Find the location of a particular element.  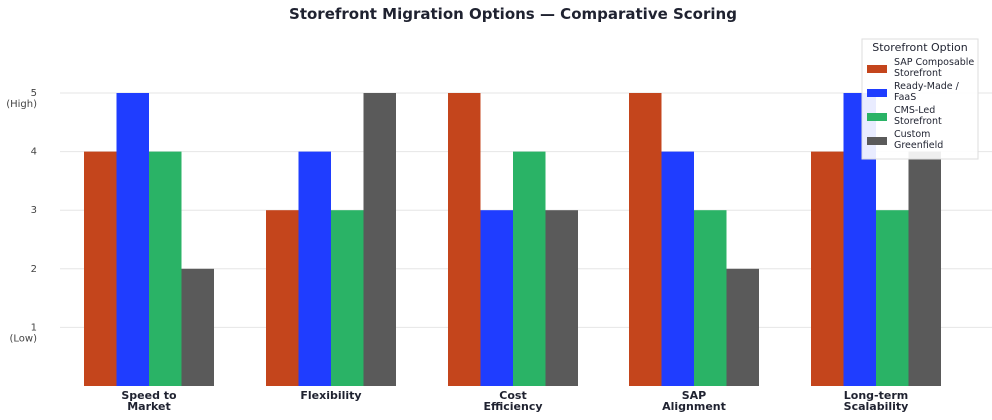

legend-label: CMS-Led Storefront is located at coordinates (918, 116).